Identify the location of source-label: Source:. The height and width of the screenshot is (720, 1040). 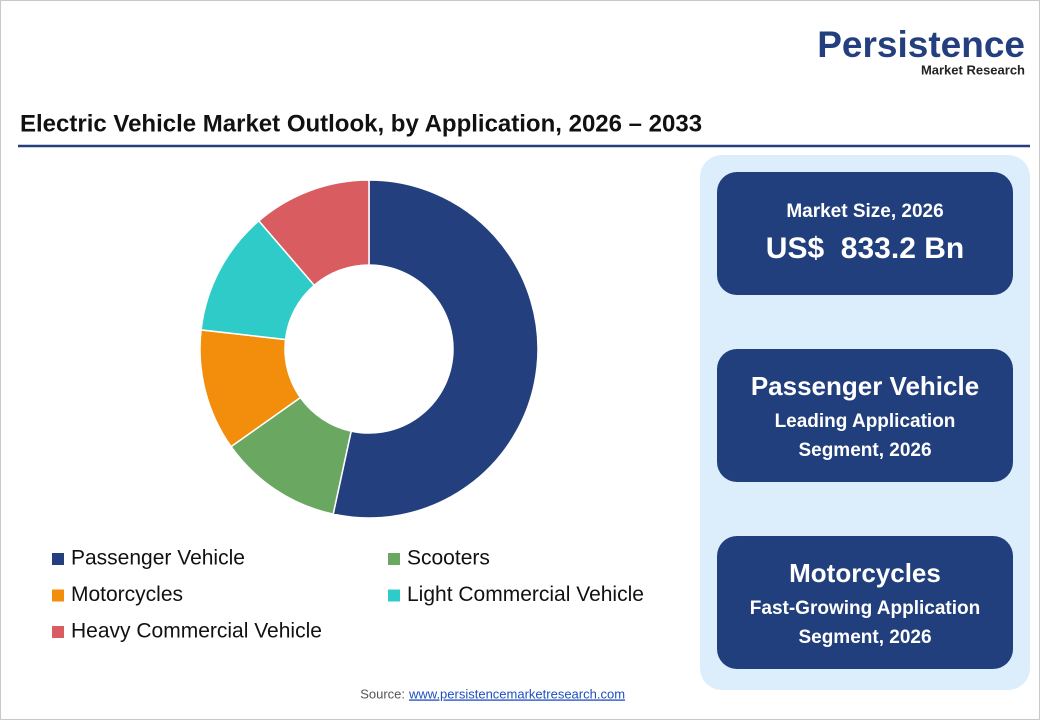
(382, 693).